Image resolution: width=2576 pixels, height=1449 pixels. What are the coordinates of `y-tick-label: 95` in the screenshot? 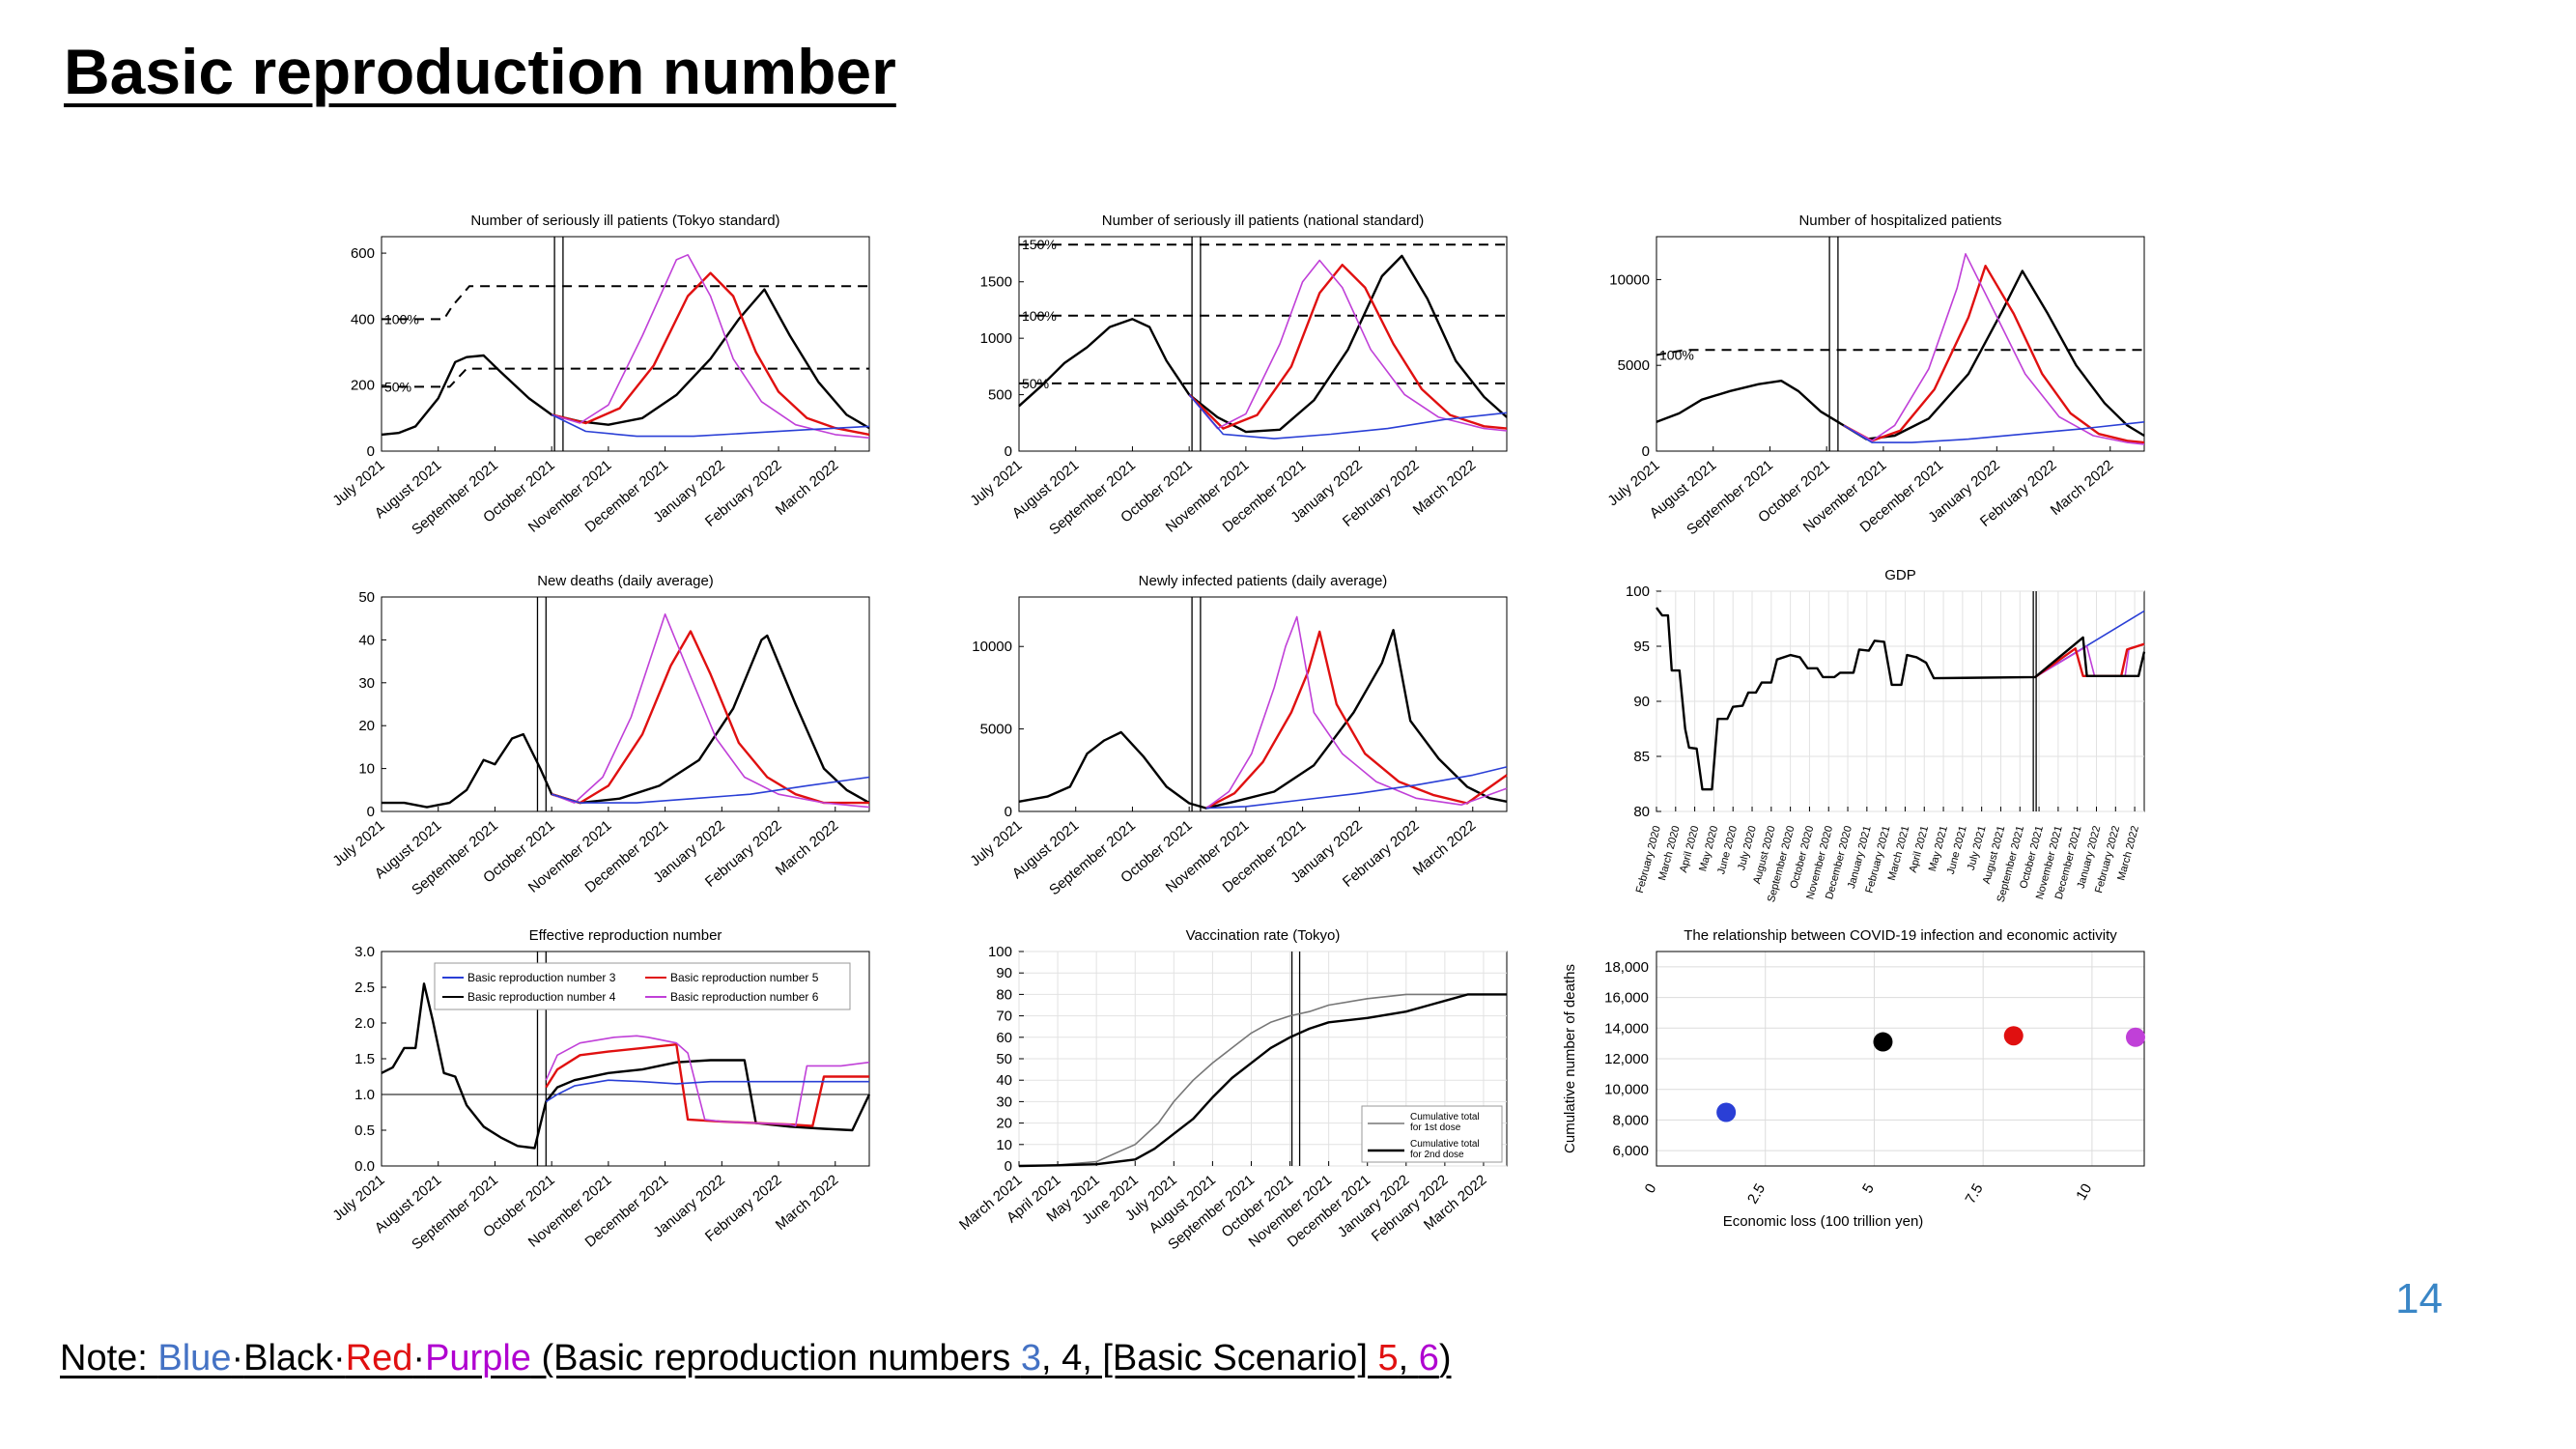 It's located at (1641, 647).